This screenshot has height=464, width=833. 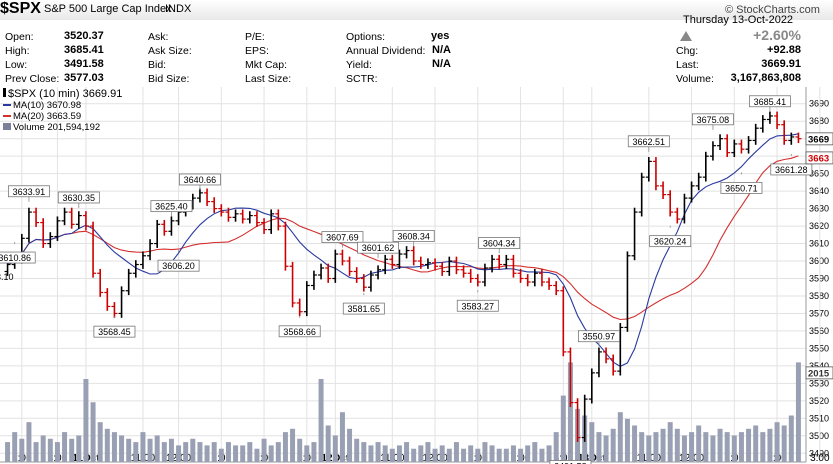 What do you see at coordinates (687, 51) in the screenshot?
I see `chg-label: Chg:` at bounding box center [687, 51].